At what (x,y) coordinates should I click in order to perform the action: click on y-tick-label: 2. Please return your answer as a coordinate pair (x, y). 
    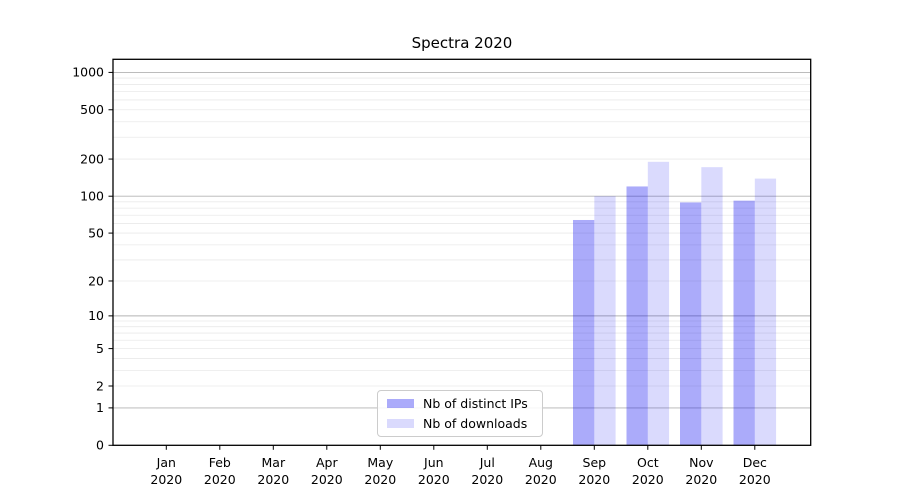
    Looking at the image, I should click on (100, 385).